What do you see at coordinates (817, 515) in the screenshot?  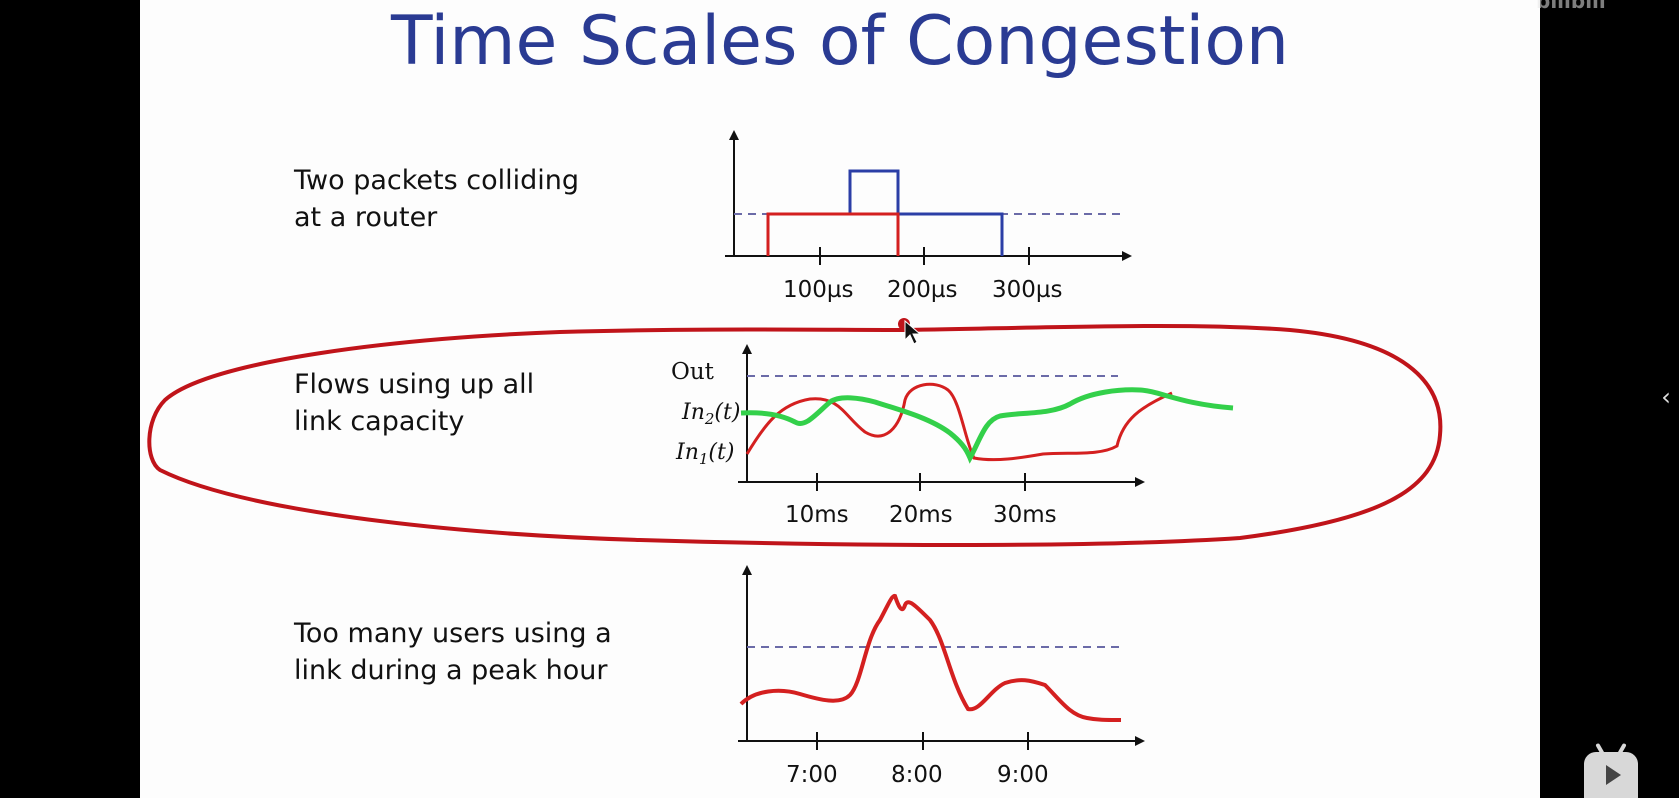 I see `tick-label: 10ms` at bounding box center [817, 515].